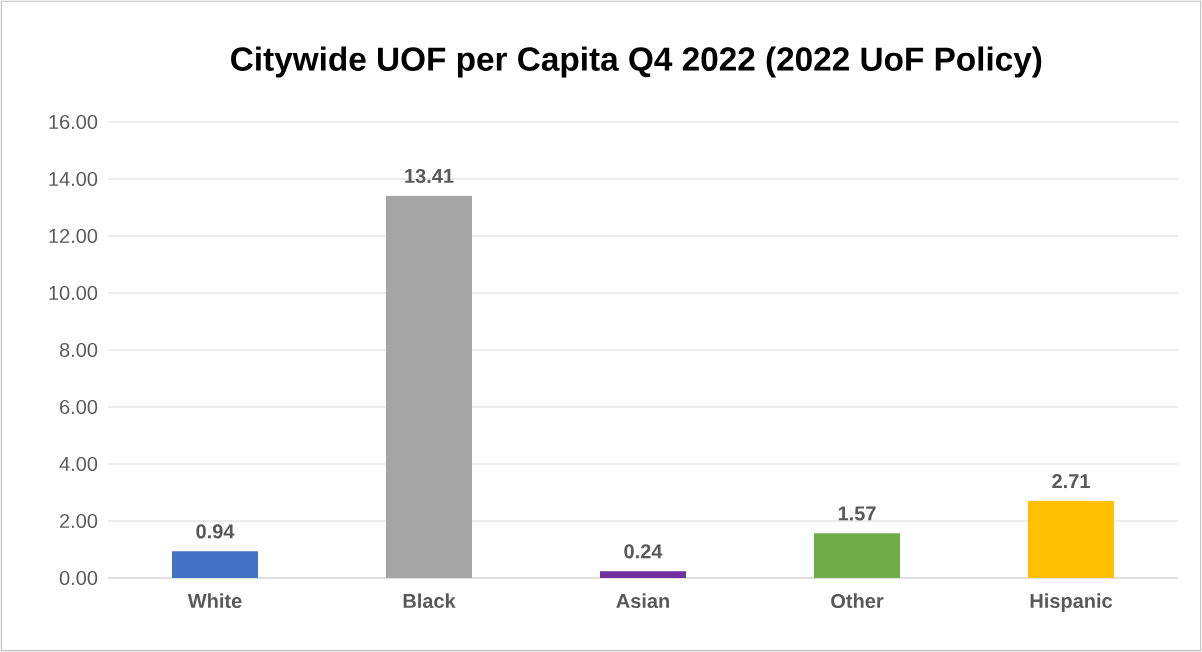 The image size is (1202, 652). I want to click on data-label: 0.94, so click(215, 531).